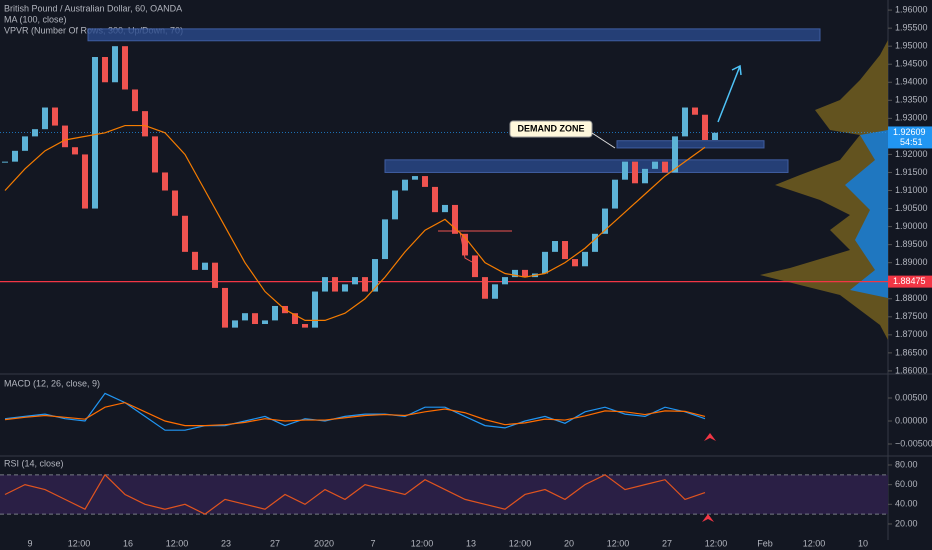 This screenshot has height=550, width=932. I want to click on y-tick-label: 0.00500, so click(911, 397).